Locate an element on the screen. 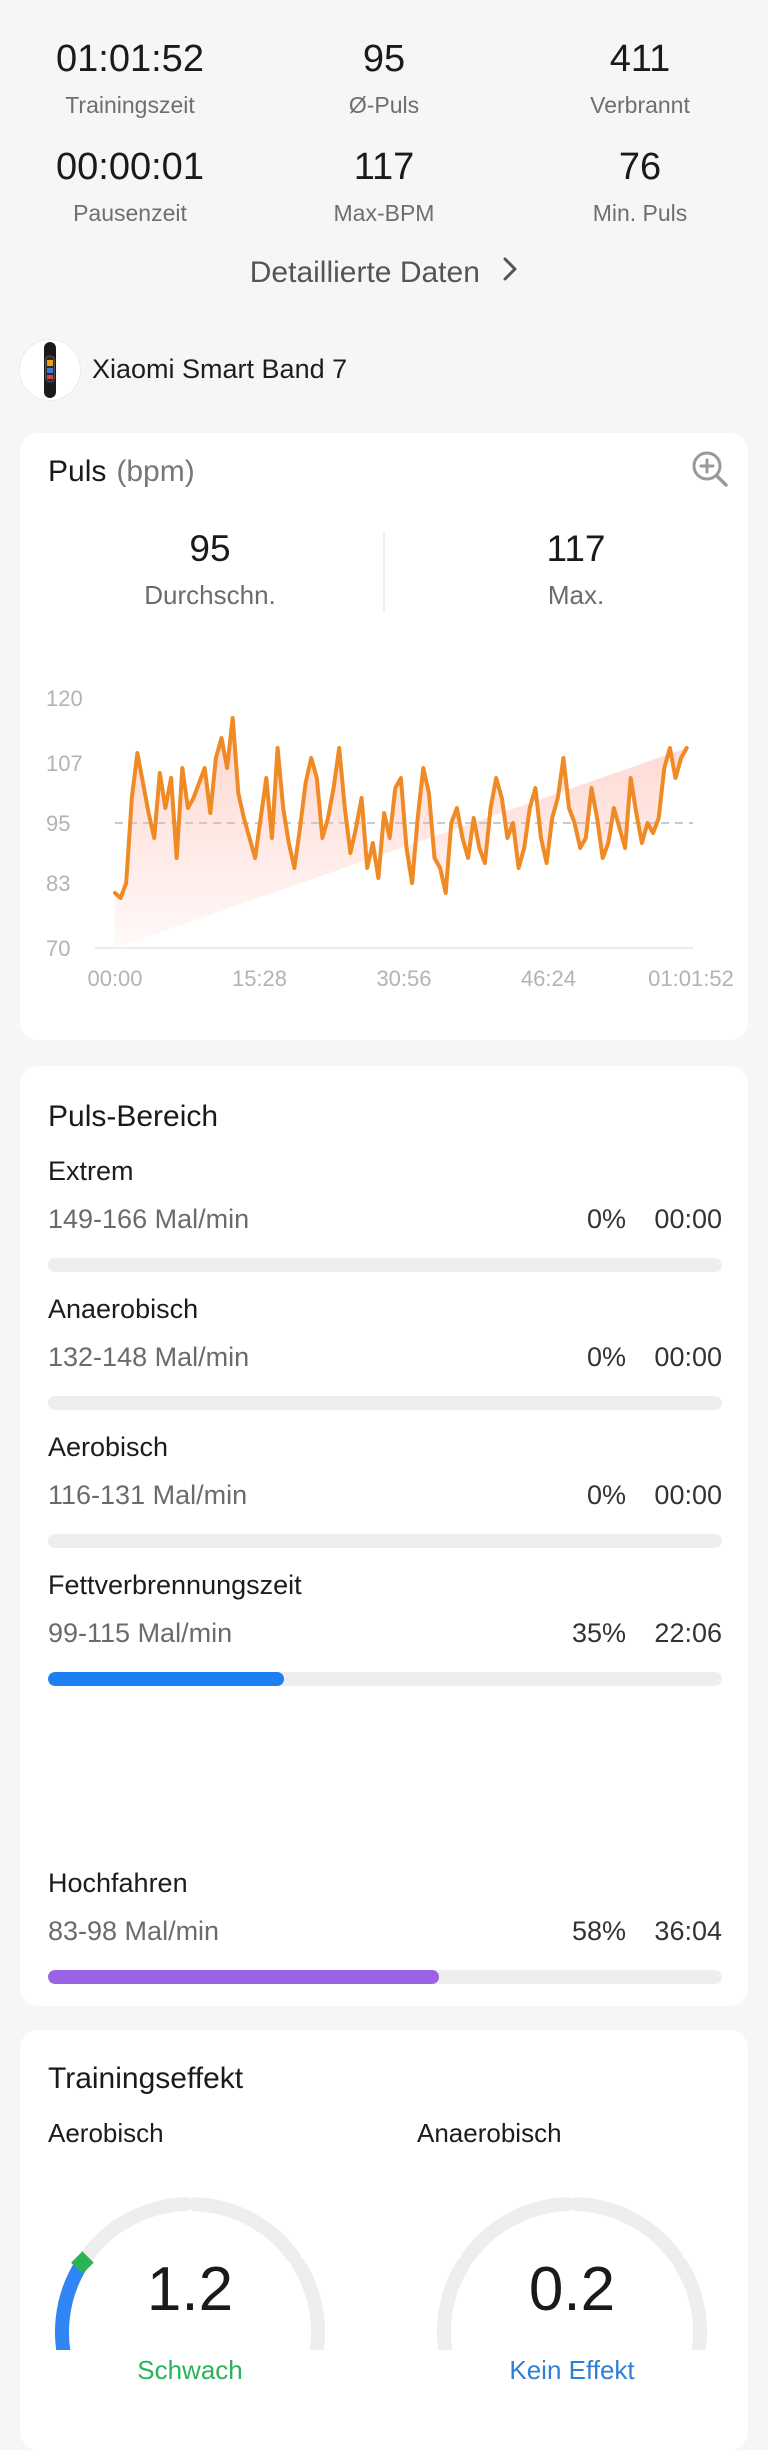  zone-range: 99-115 Mal/min is located at coordinates (140, 1633).